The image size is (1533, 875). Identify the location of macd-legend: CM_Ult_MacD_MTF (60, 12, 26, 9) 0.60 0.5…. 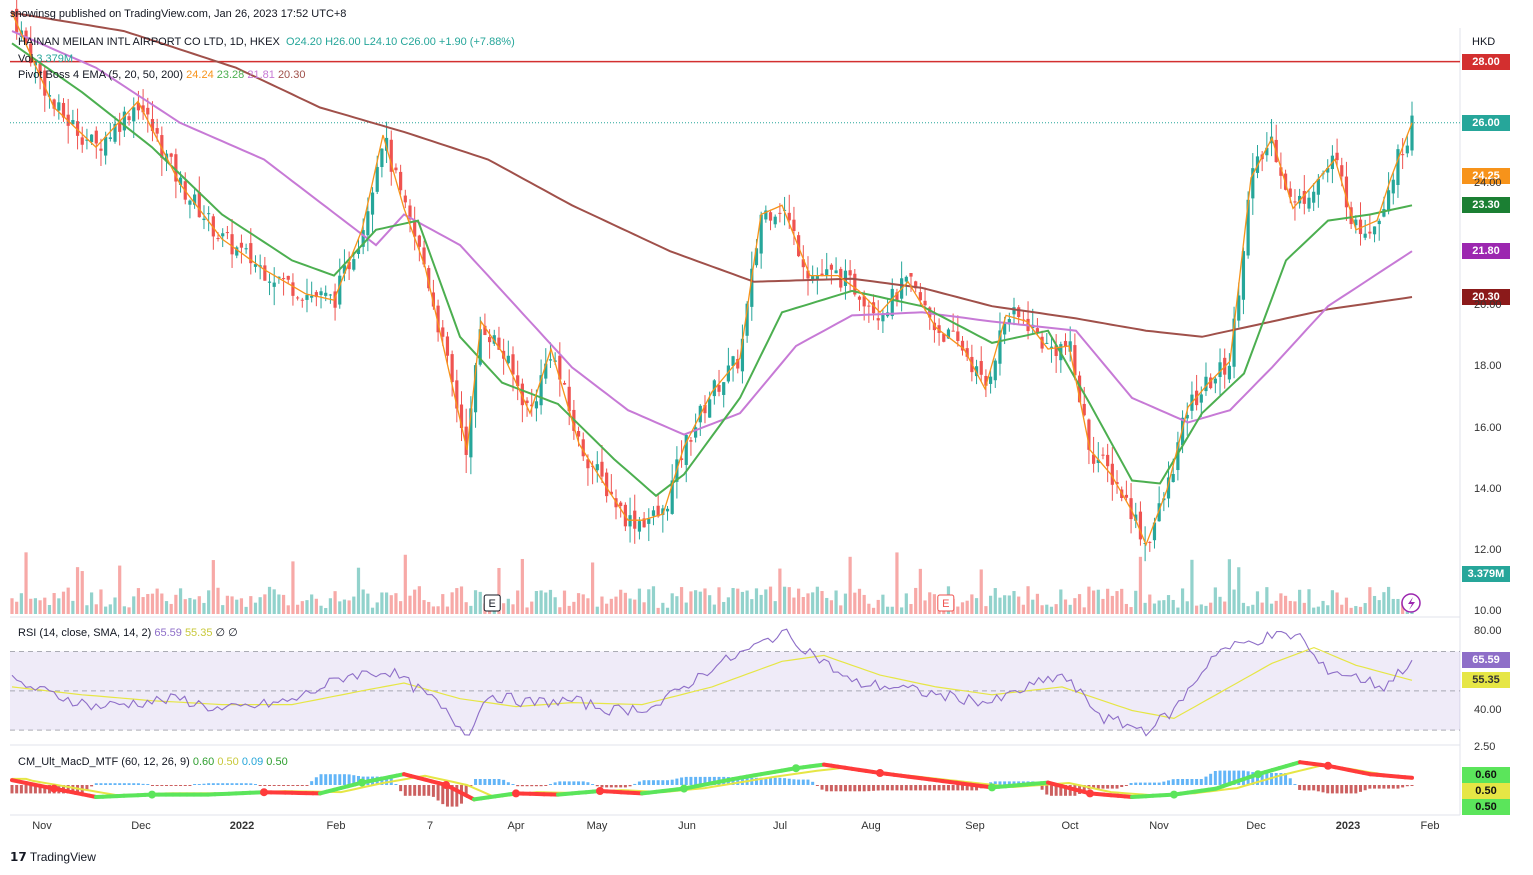
(153, 762).